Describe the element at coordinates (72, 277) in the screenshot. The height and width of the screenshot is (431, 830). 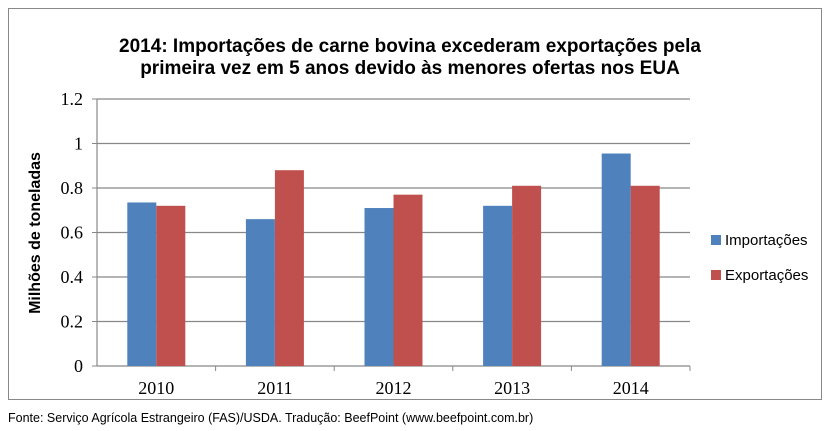
I see `y-tick-label: 0.4` at that location.